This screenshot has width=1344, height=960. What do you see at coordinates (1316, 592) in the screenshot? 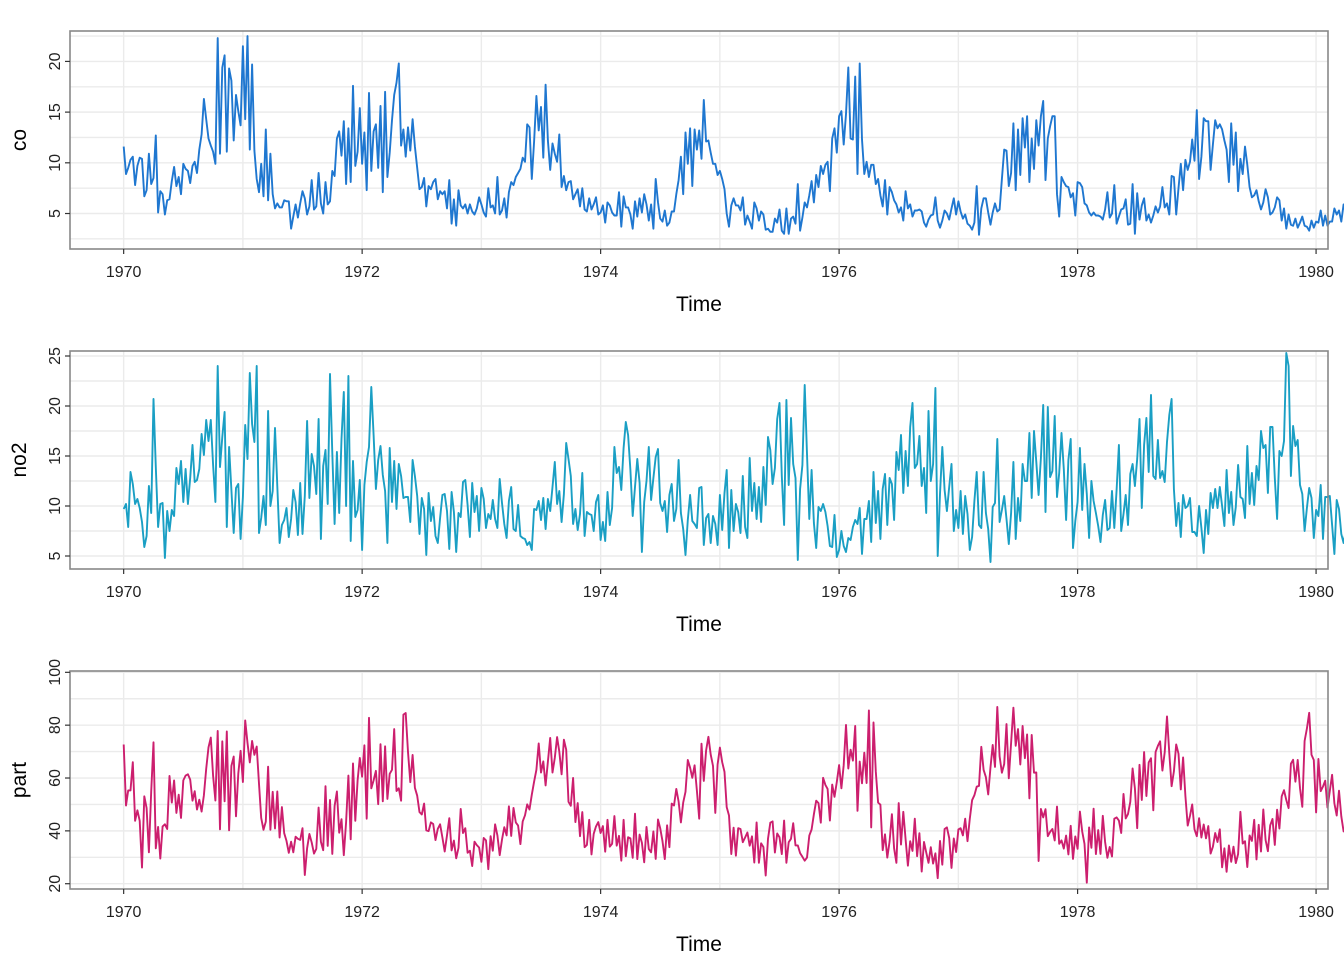
I see `no2-x-tick-label: 1980` at bounding box center [1316, 592].